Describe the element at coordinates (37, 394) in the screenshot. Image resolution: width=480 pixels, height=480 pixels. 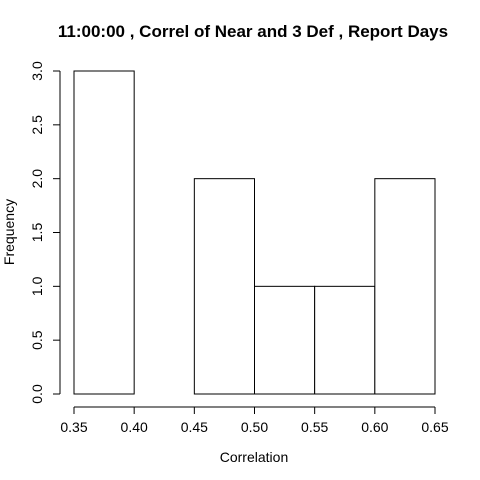
I see `y-tick-label: 0.0` at that location.